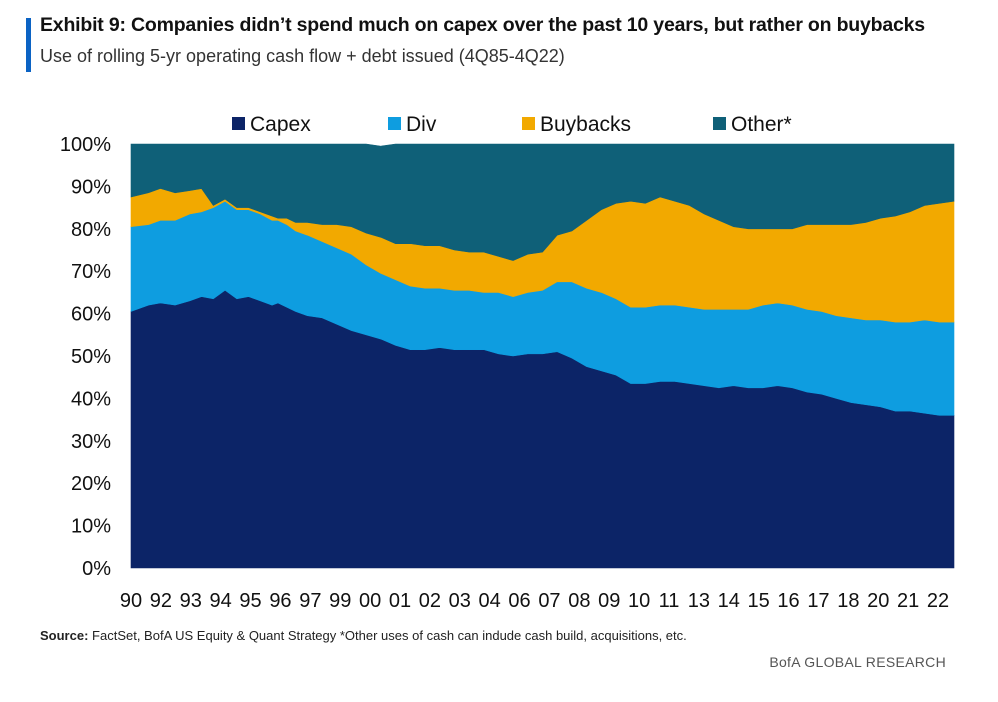 Image resolution: width=998 pixels, height=702 pixels. Describe the element at coordinates (542, 202) in the screenshot. I see `area-other` at that location.